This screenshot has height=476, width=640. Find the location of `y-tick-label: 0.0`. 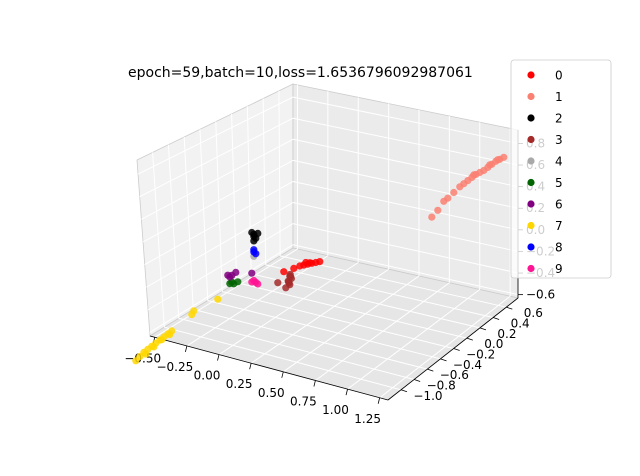

y-tick-label: 0.0 is located at coordinates (493, 344).